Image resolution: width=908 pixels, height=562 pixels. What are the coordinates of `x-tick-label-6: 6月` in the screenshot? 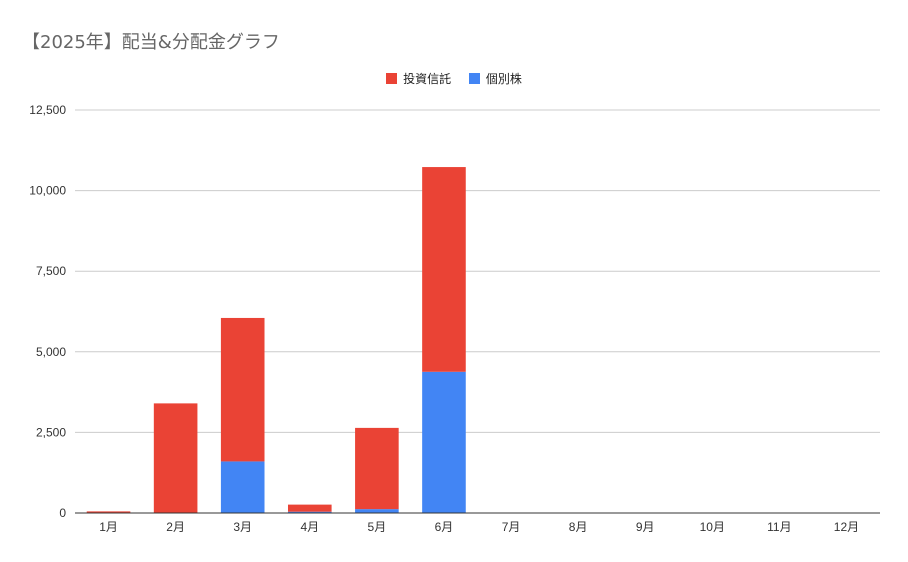 It's located at (444, 527).